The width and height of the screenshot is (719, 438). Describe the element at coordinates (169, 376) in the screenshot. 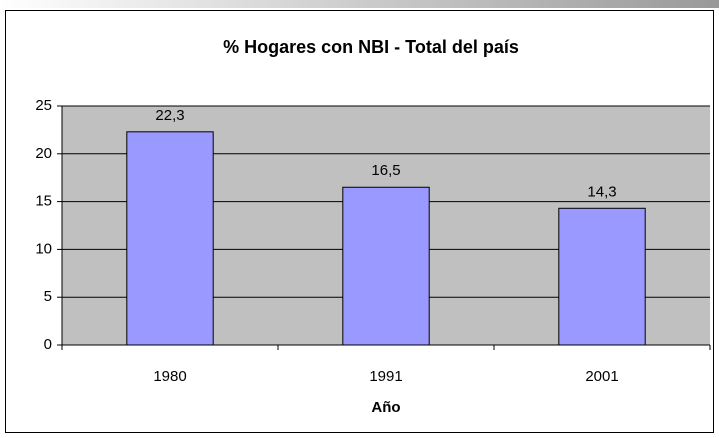

I see `x-tick-label: 1980` at that location.